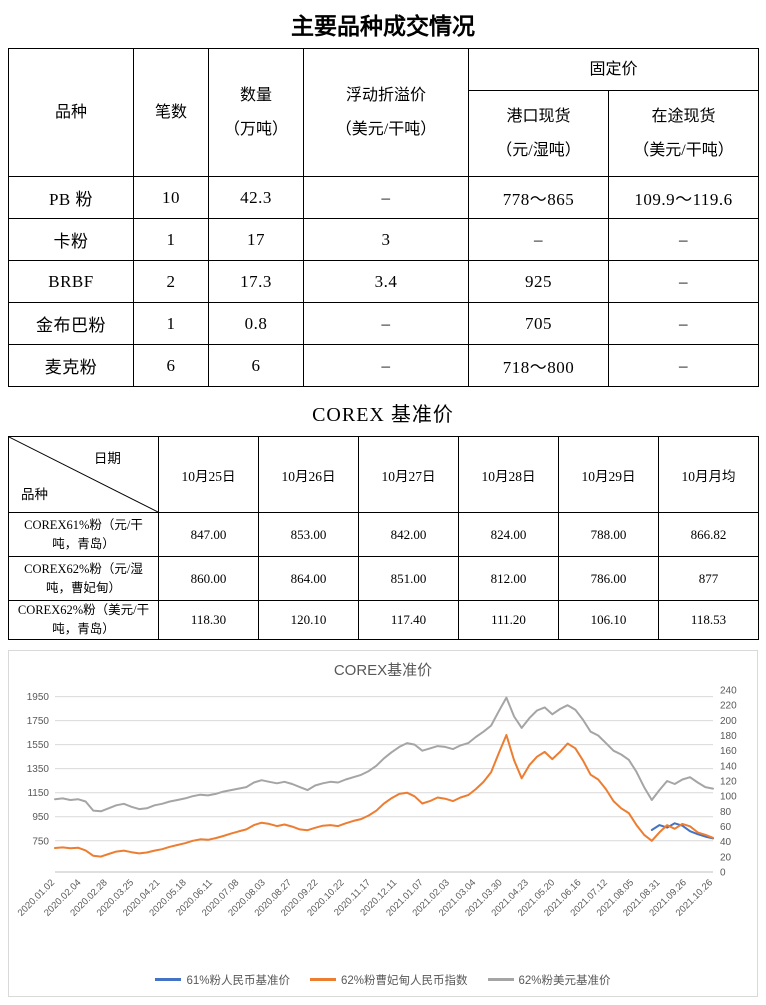 The height and width of the screenshot is (1005, 766). What do you see at coordinates (683, 116) in the screenshot?
I see `col-header-transit-spot-line1: 在途现货` at bounding box center [683, 116].